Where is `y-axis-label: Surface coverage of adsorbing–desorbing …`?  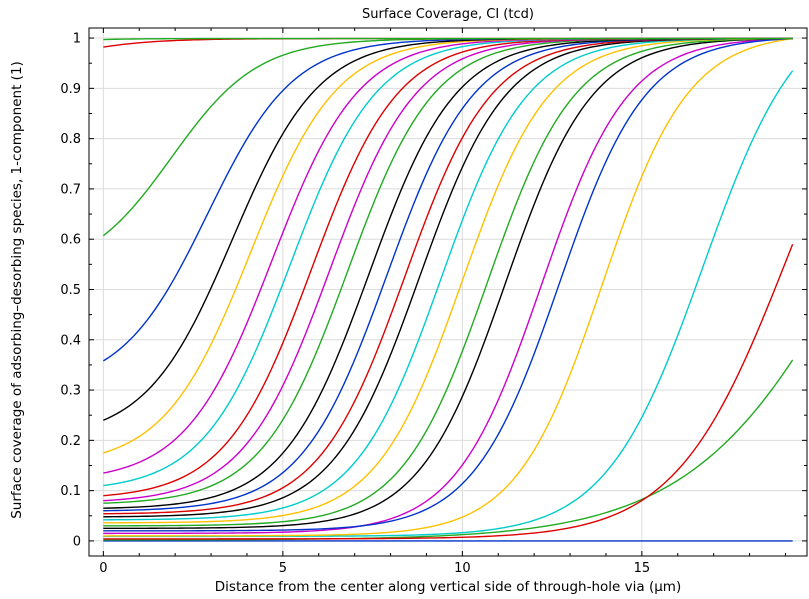
y-axis-label: Surface coverage of adsorbing–desorbing … is located at coordinates (17, 290).